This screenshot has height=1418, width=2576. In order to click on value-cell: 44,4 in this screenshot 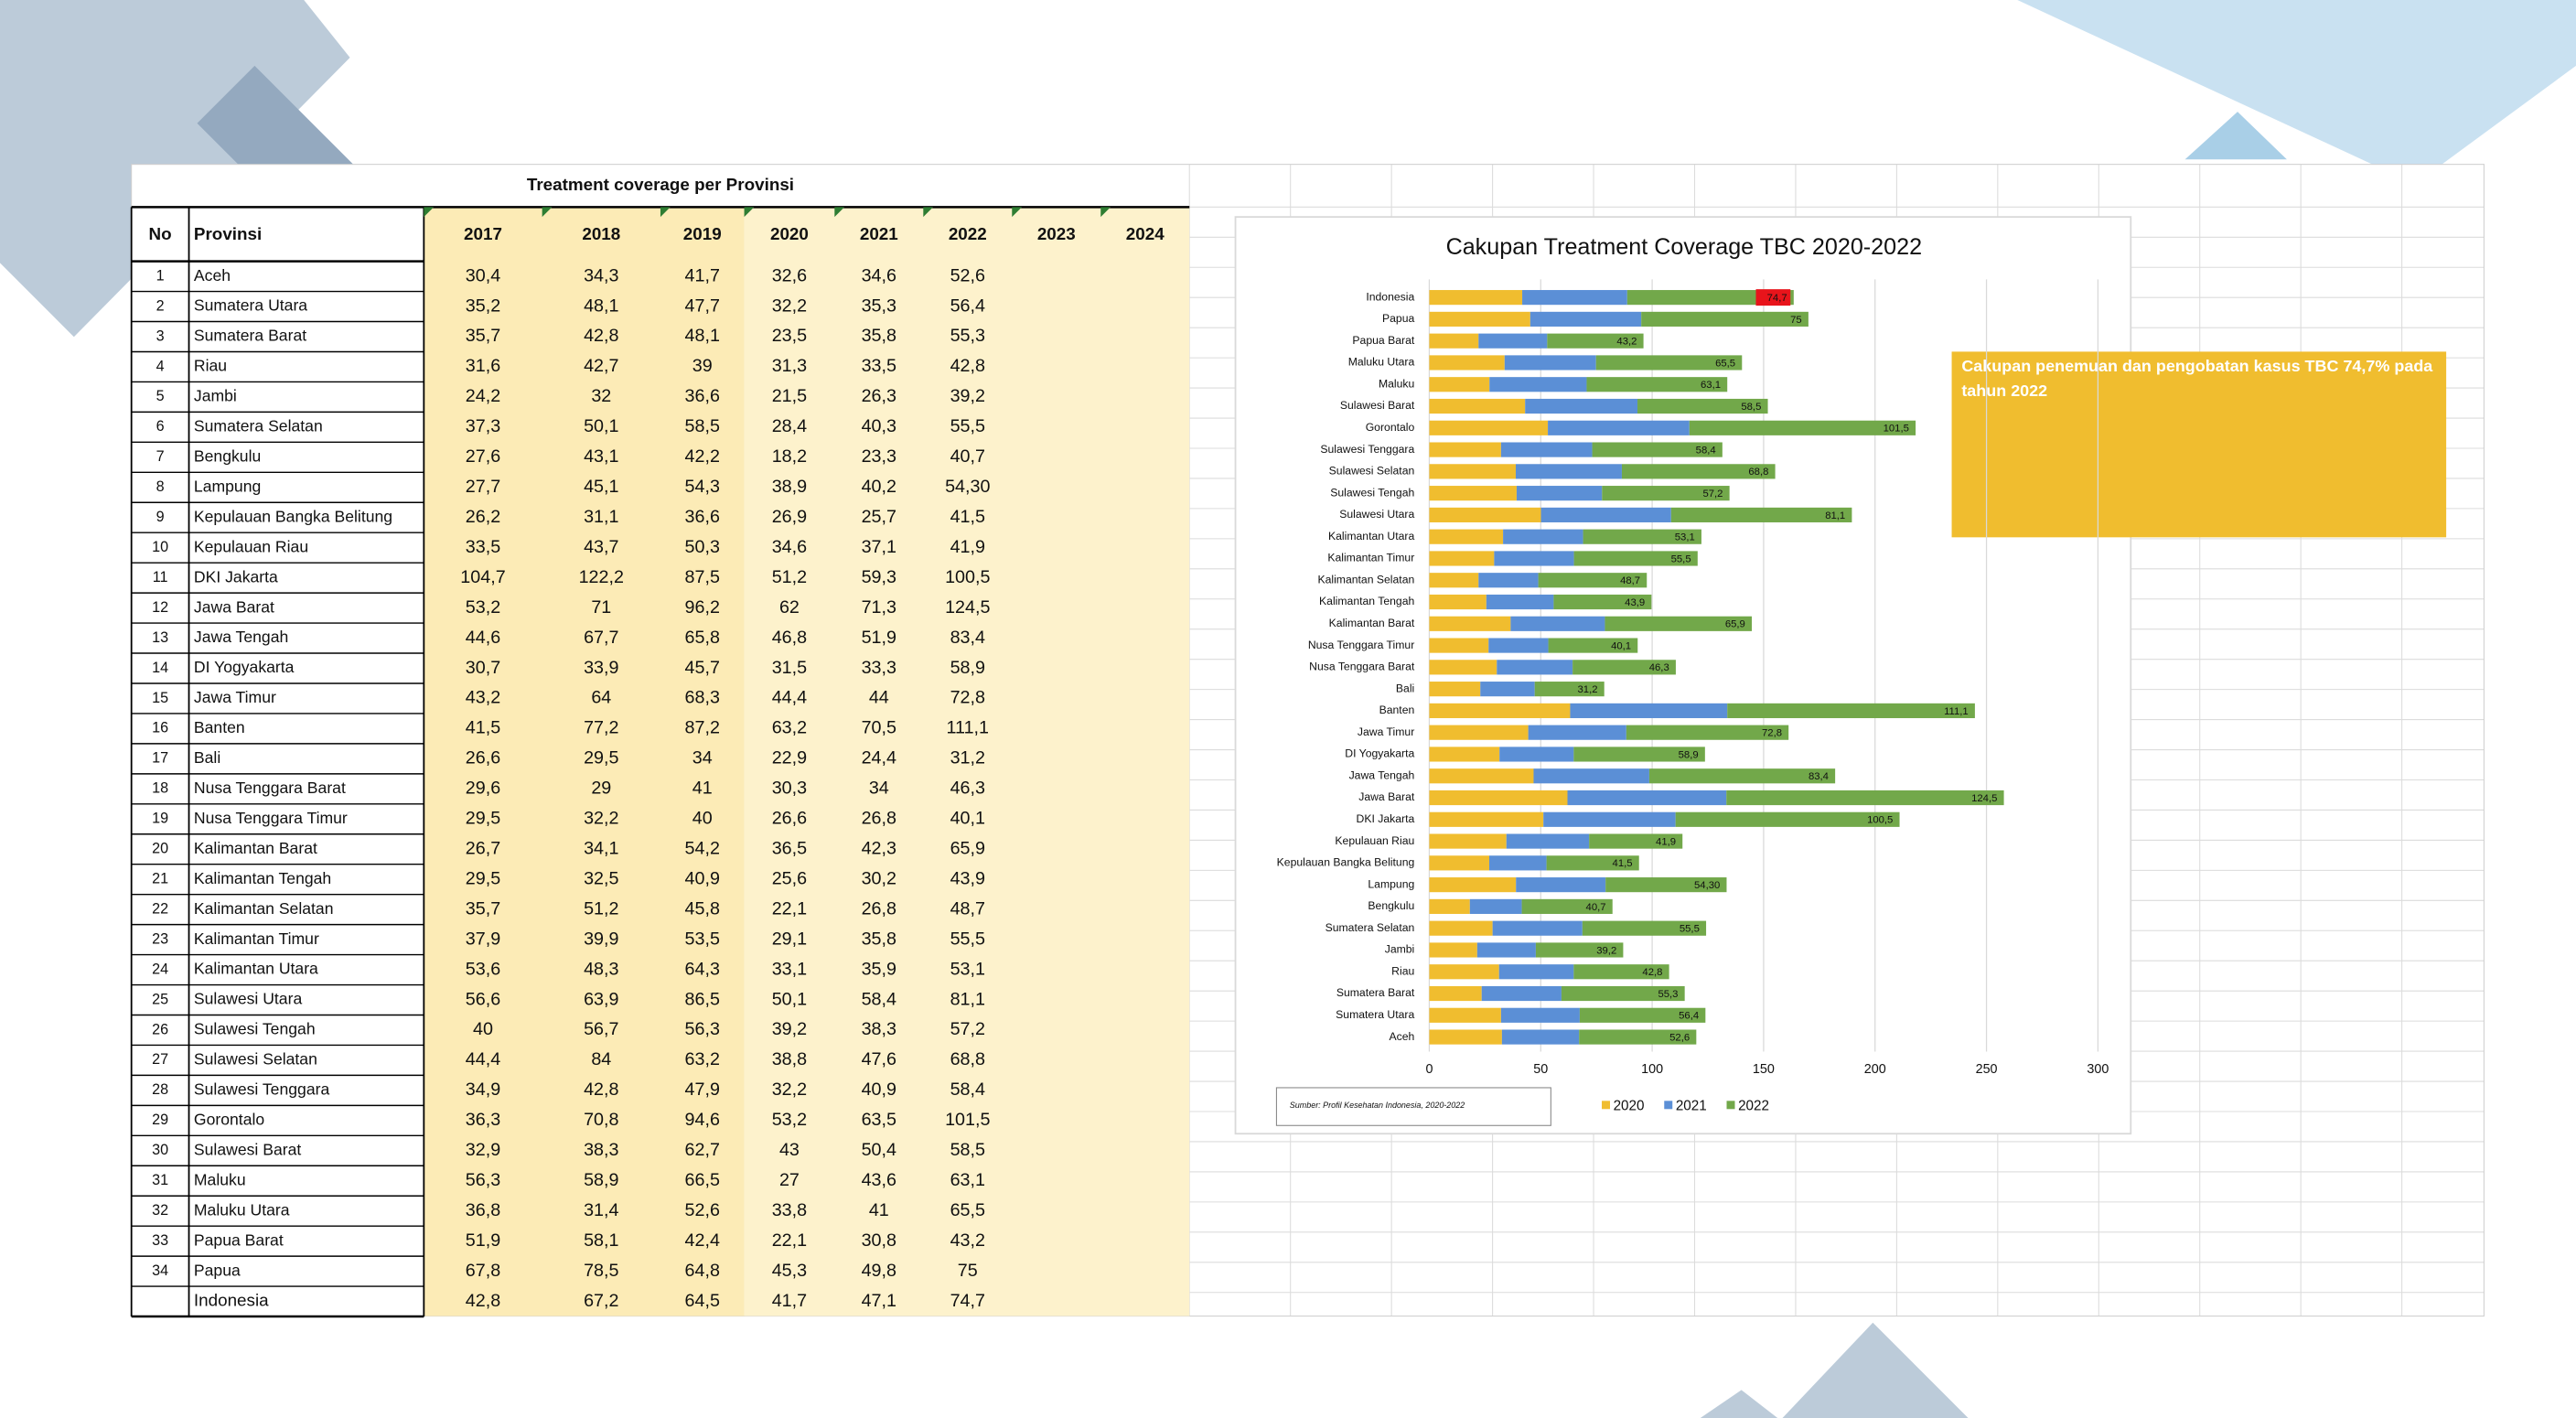, I will do `click(483, 1059)`.